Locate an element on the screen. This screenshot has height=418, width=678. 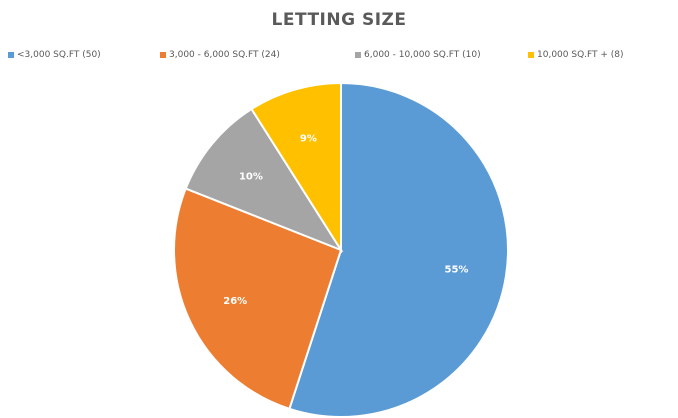
data-label-6000-10000: 10% is located at coordinates (251, 176).